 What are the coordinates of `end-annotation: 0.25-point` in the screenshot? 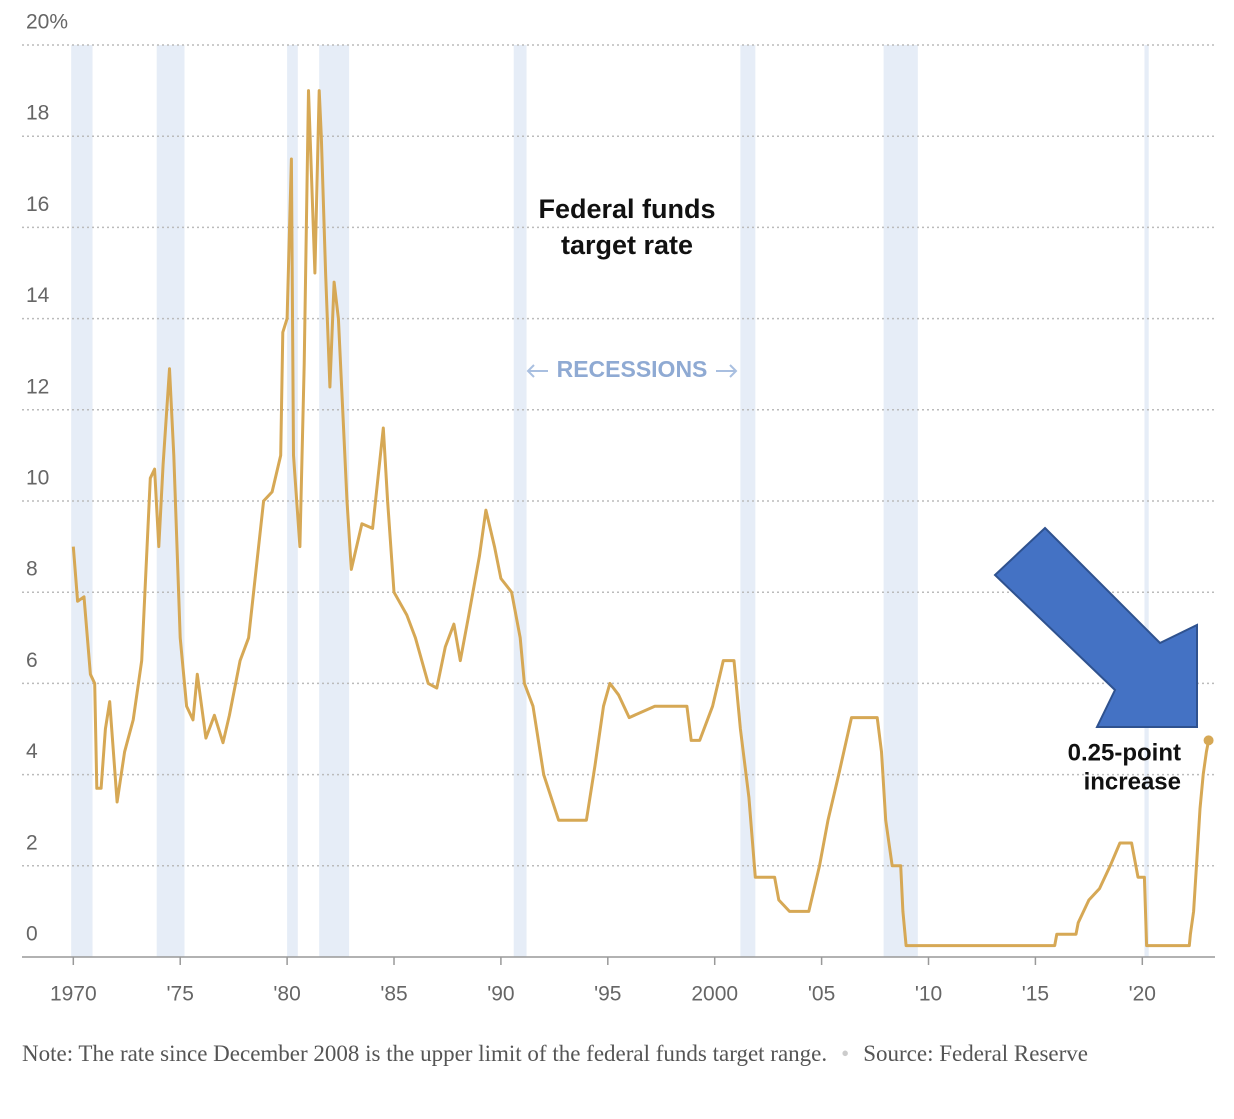 It's located at (1124, 752).